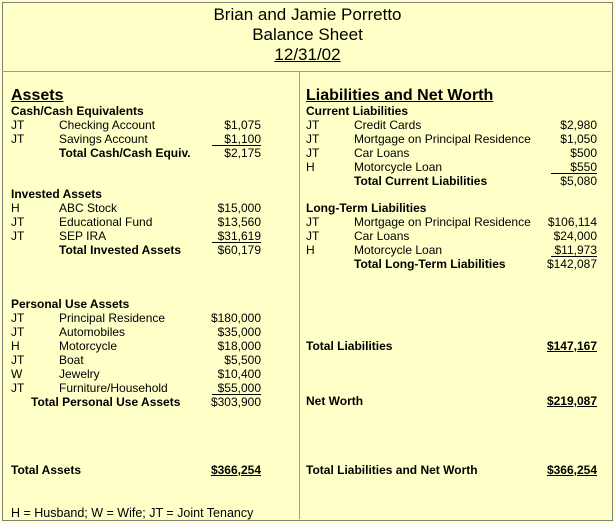 This screenshot has width=615, height=523. I want to click on sheet-date: 12/31/02, so click(307, 55).